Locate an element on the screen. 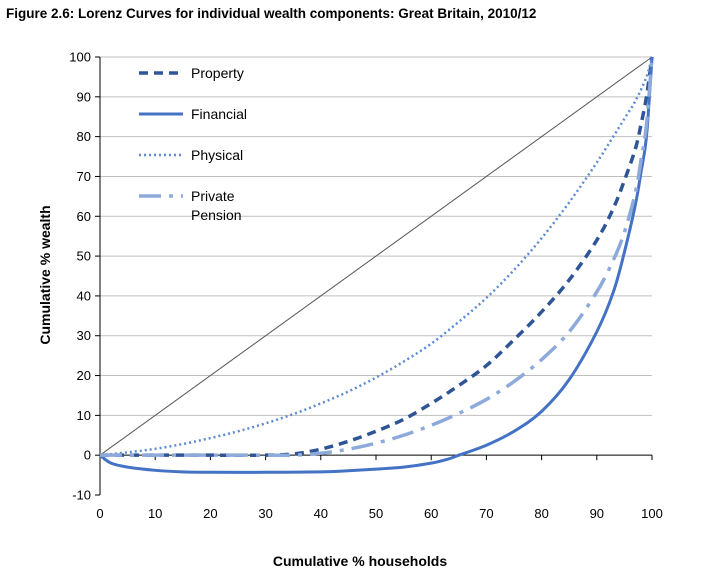  x-tick-label: 80 is located at coordinates (541, 513).